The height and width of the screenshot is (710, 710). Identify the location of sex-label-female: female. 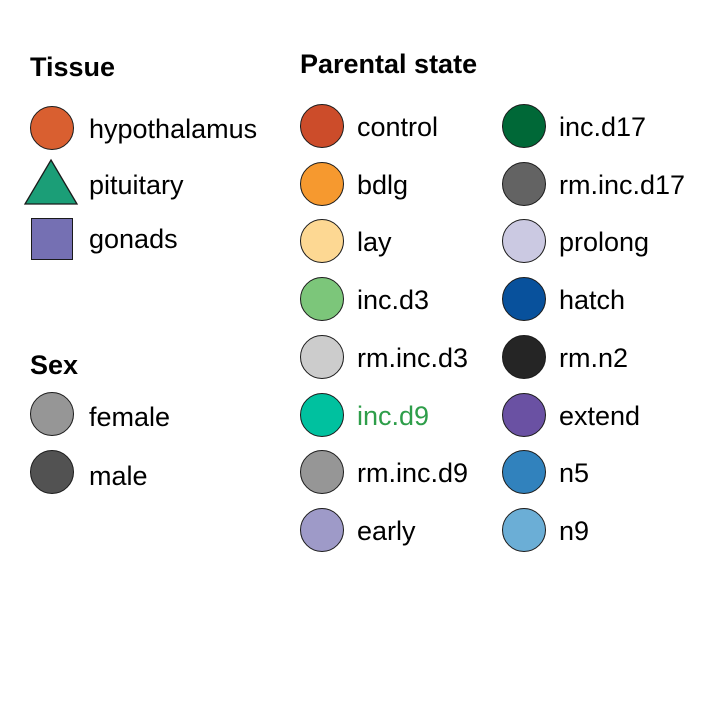
(130, 417).